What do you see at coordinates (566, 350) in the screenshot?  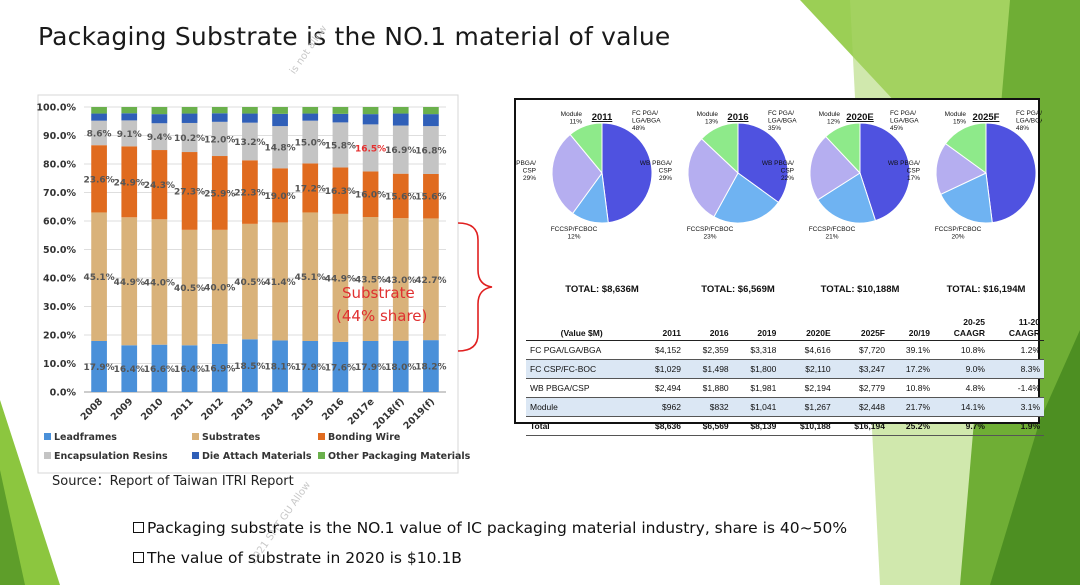 I see `table-cell: FC PGA/LGA/BGA` at bounding box center [566, 350].